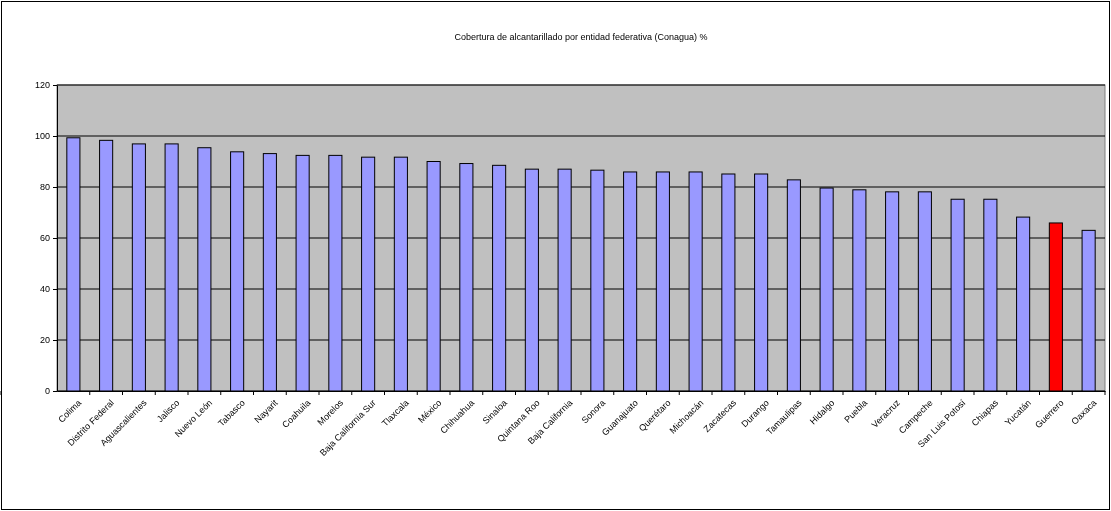 This screenshot has height=511, width=1111. Describe the element at coordinates (44, 187) in the screenshot. I see `y-tick-label: 80` at that location.